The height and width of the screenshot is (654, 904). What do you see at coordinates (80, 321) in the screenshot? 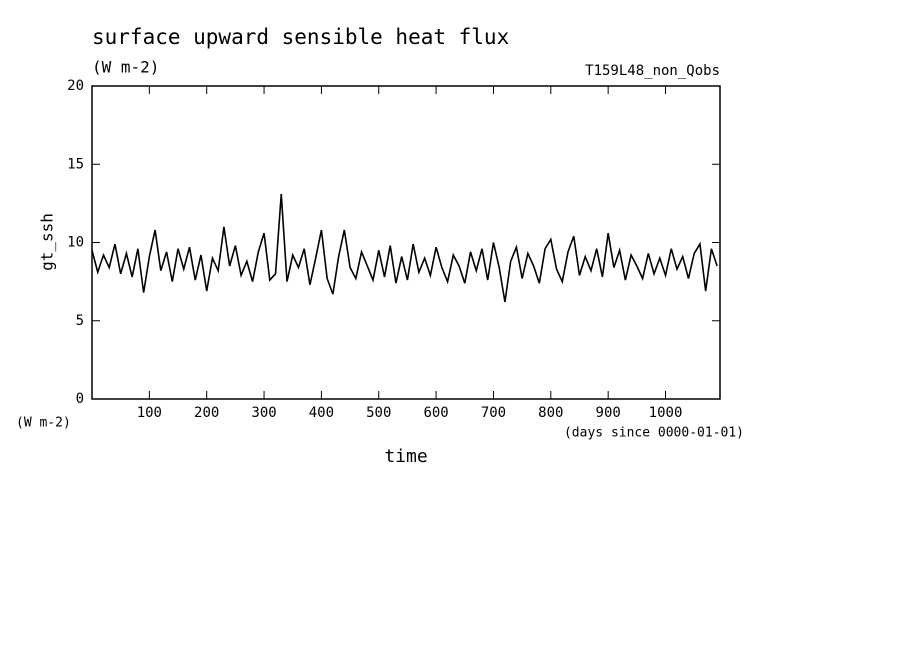
I see `y-tick-label: 5` at bounding box center [80, 321].